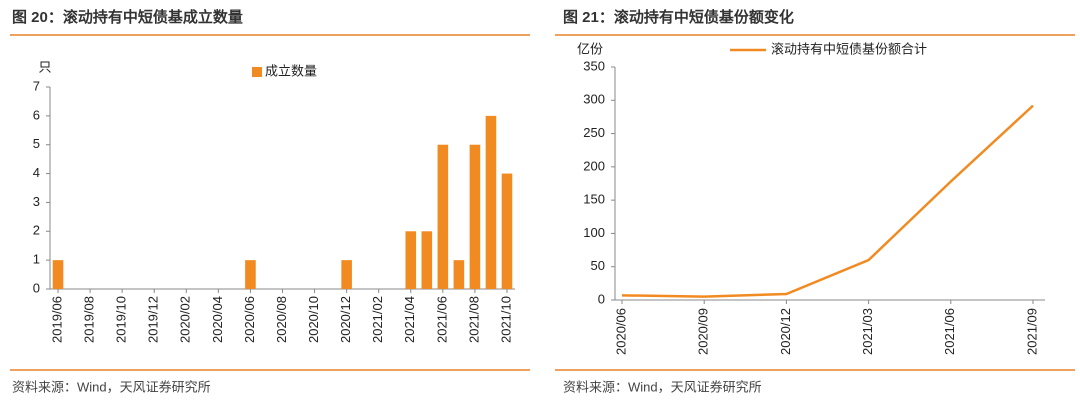 This screenshot has height=408, width=1080. I want to click on x-tick-label: 2021/09, so click(1031, 331).